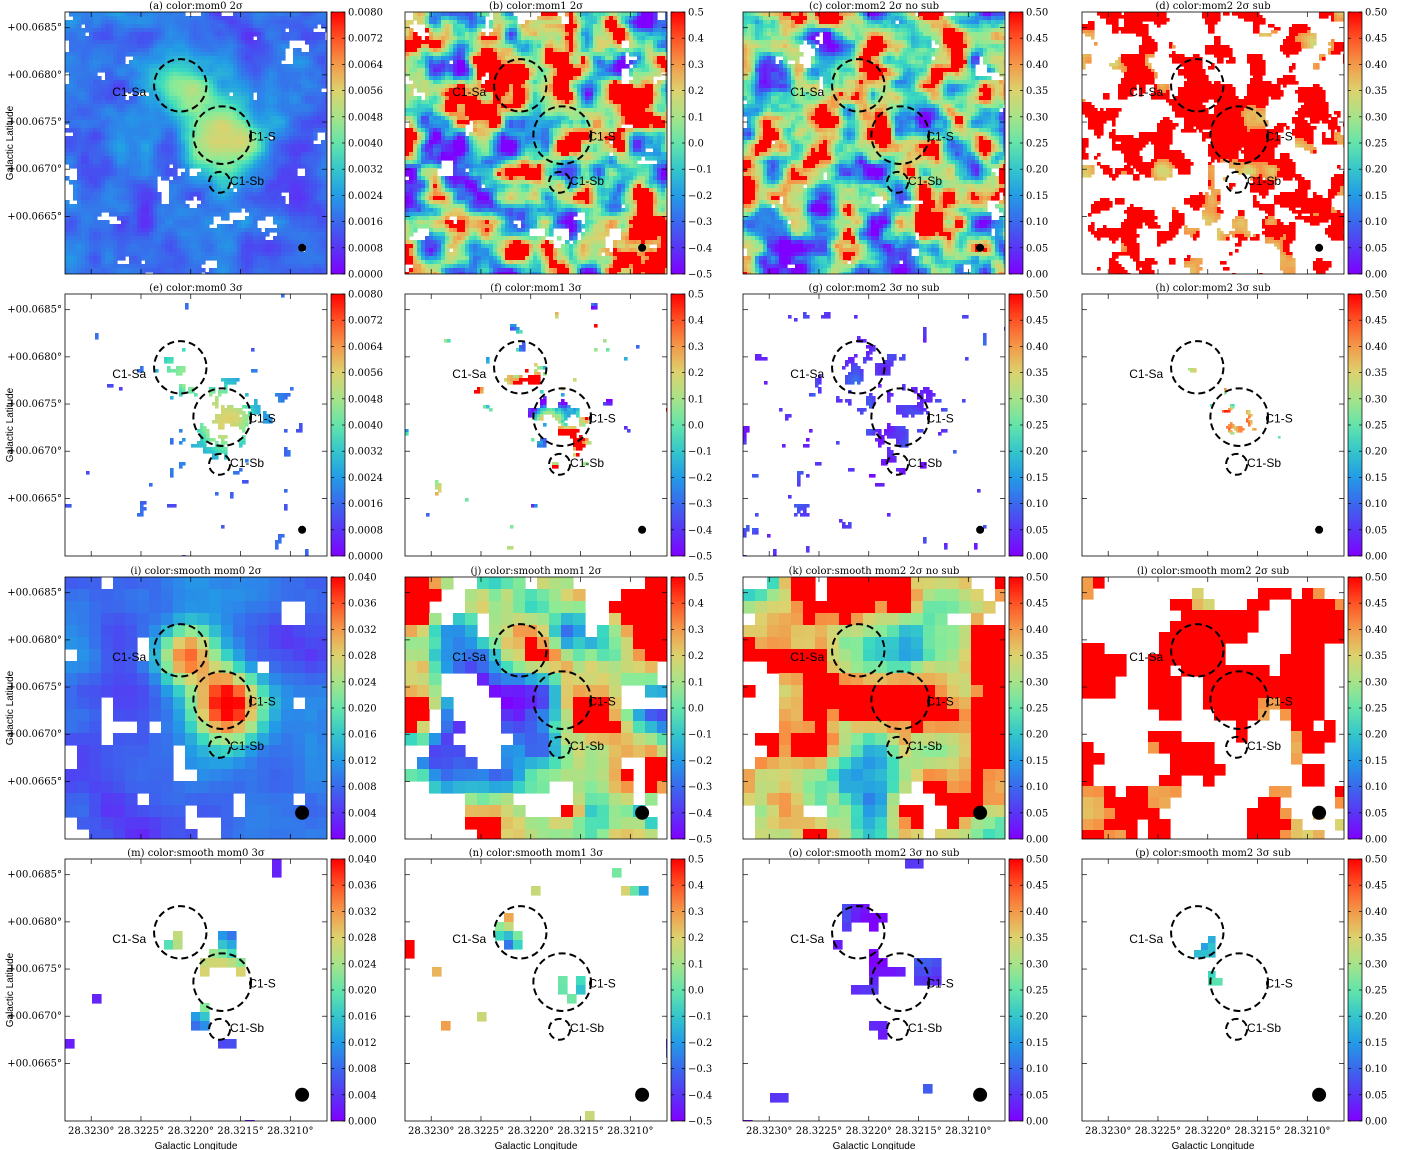 The width and height of the screenshot is (1420, 1150). What do you see at coordinates (365, 144) in the screenshot?
I see `colorbar-tick-label: 0.0040` at bounding box center [365, 144].